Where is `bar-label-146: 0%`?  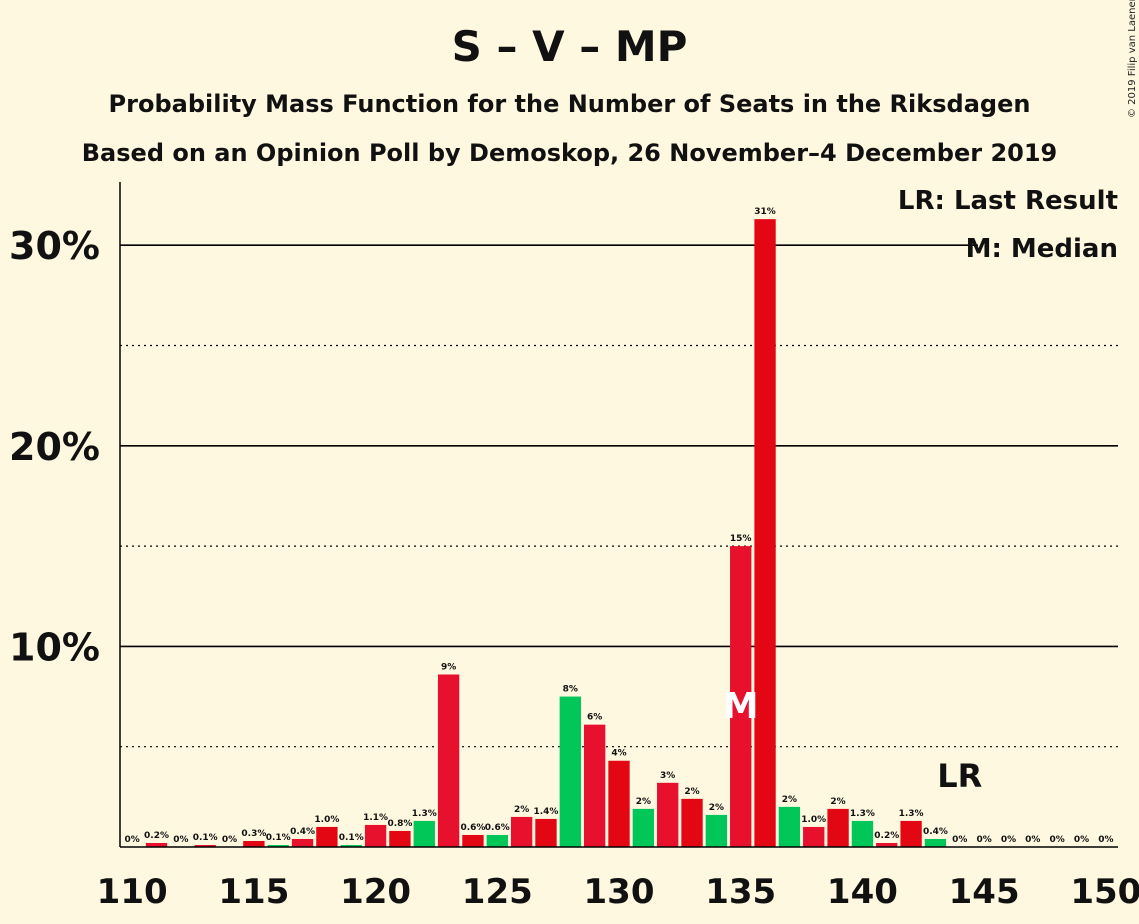 bar-label-146: 0% is located at coordinates (1008, 840).